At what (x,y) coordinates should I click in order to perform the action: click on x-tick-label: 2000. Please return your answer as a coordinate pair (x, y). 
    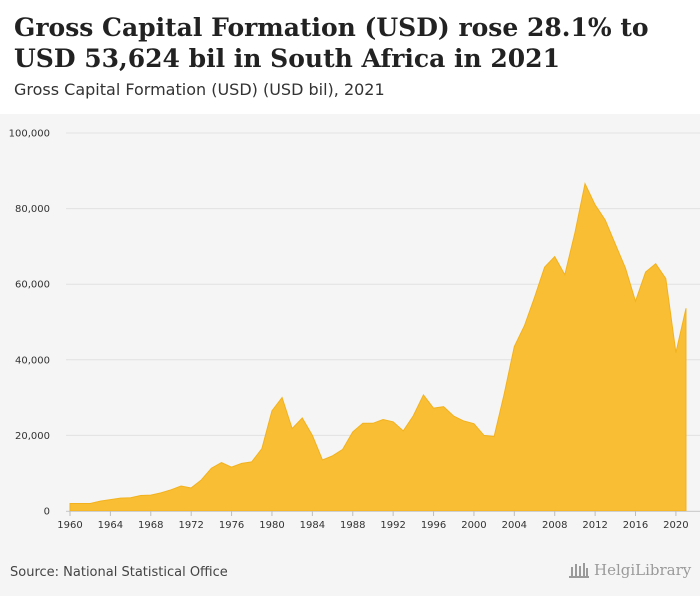
    Looking at the image, I should click on (473, 525).